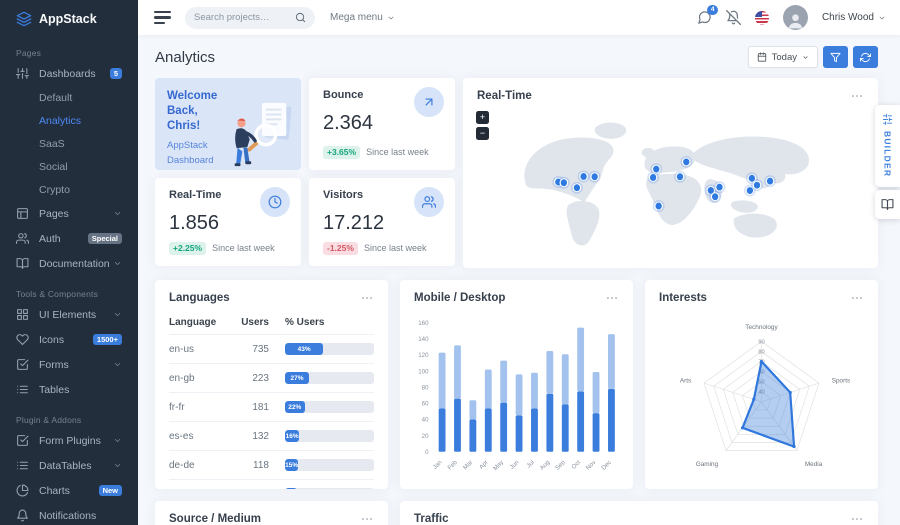 This screenshot has height=525, width=900. What do you see at coordinates (110, 490) in the screenshot?
I see `charts-new-badge: New` at bounding box center [110, 490].